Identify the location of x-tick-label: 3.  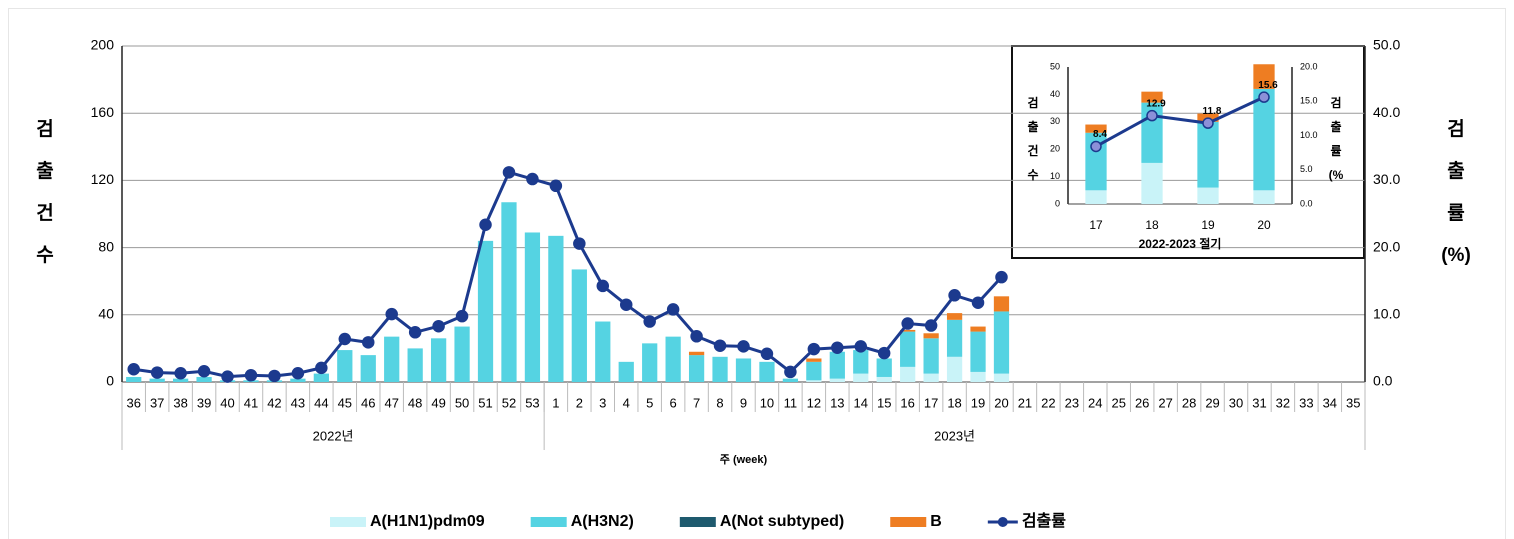
(602, 402).